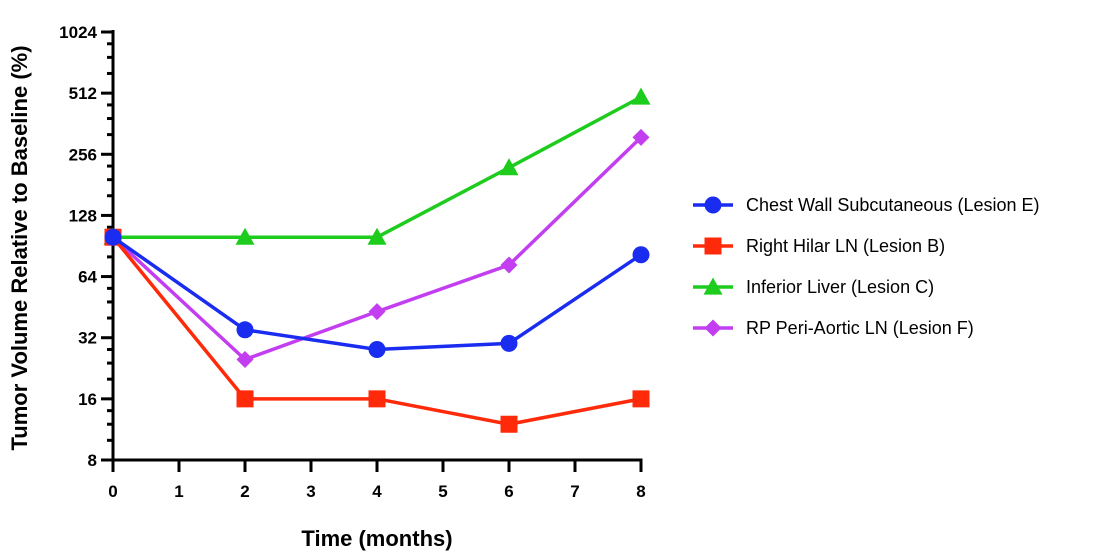 The width and height of the screenshot is (1119, 556). What do you see at coordinates (508, 491) in the screenshot?
I see `x-tick-label: 6` at bounding box center [508, 491].